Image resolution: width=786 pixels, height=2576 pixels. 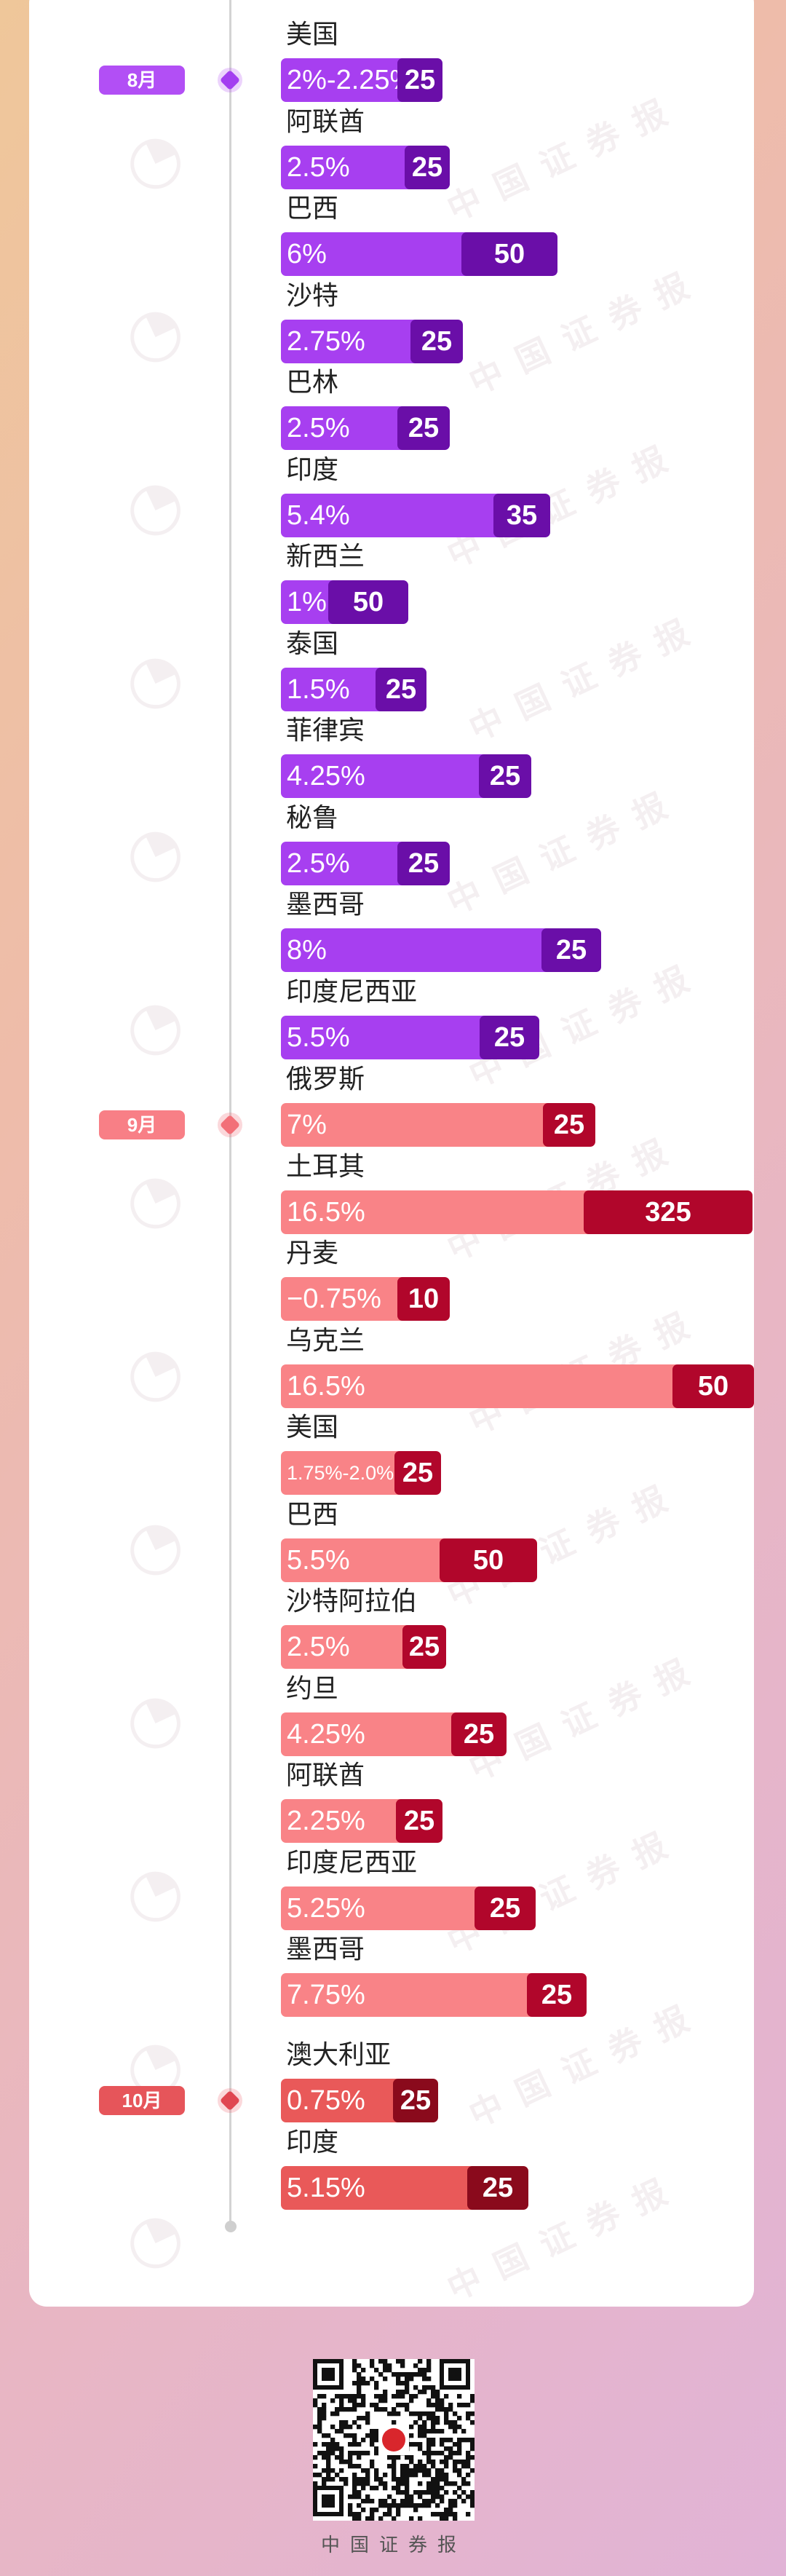 What do you see at coordinates (312, 1253) in the screenshot?
I see `country-label: 丹麦` at bounding box center [312, 1253].